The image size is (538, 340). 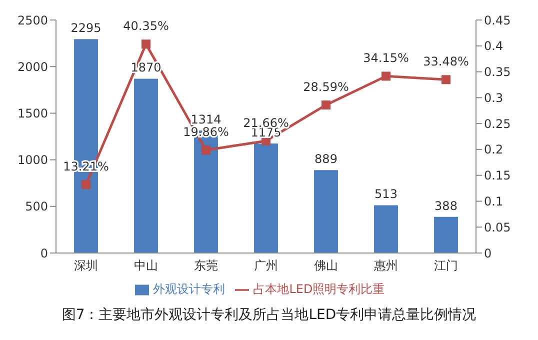 I want to click on x-tick-label: 惠州, so click(x=385, y=265).